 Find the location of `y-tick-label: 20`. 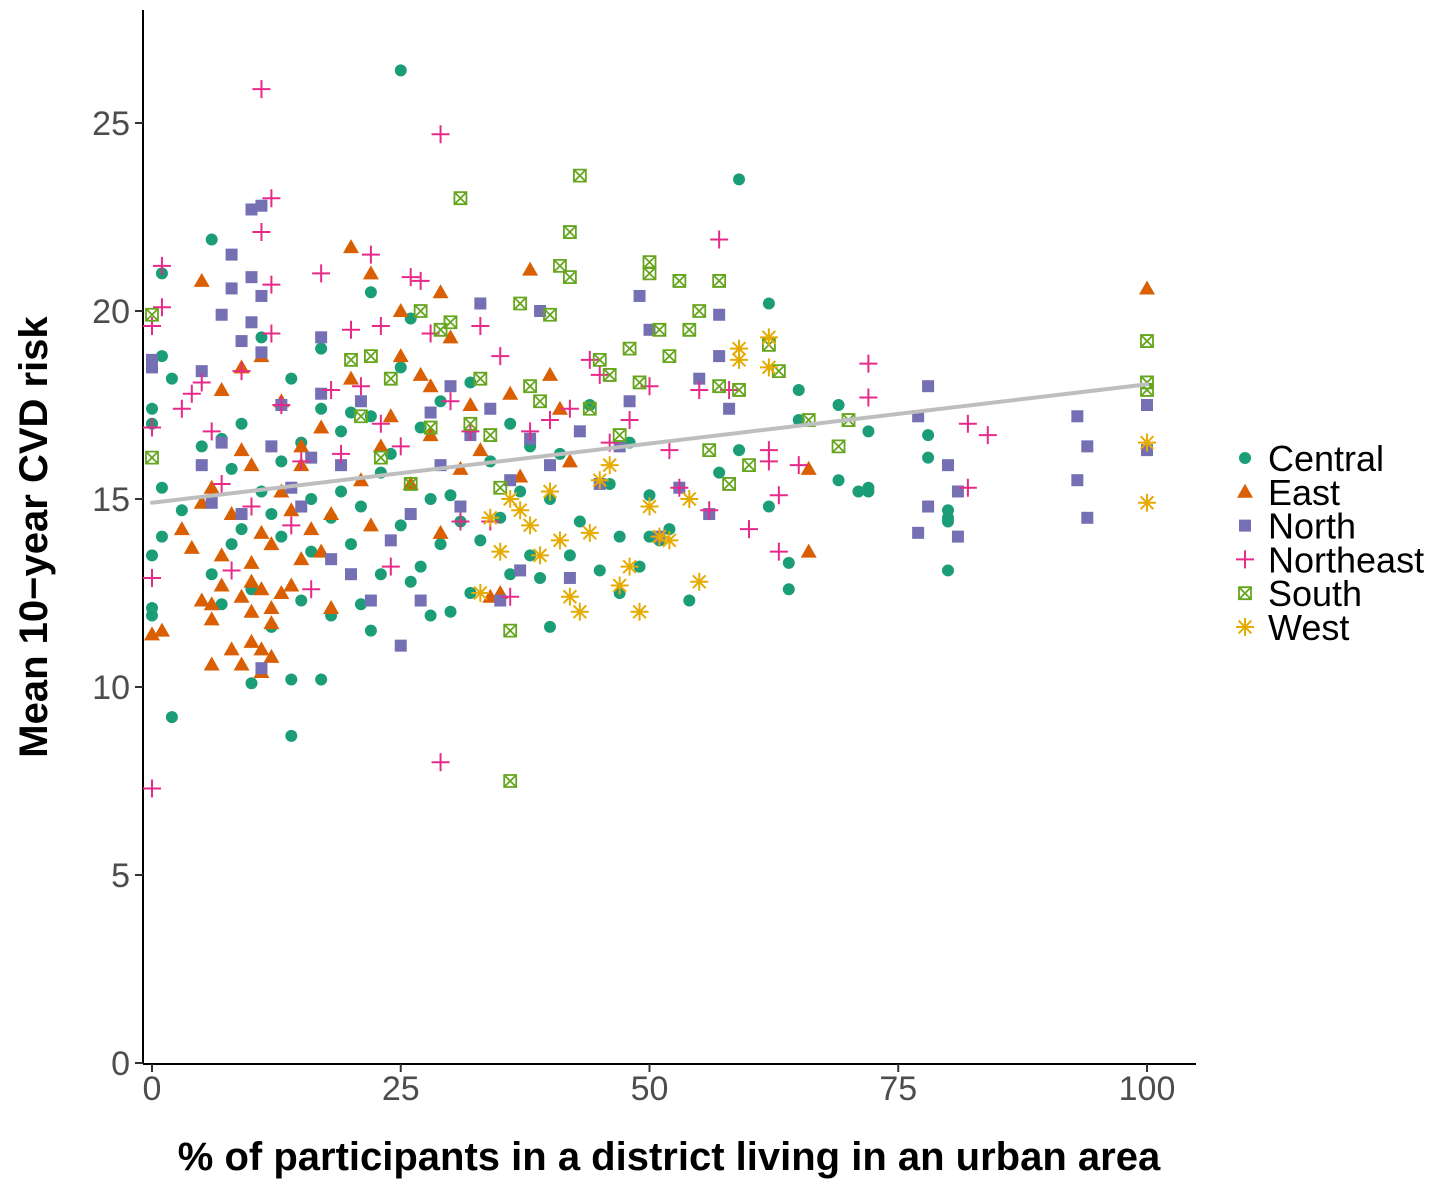

y-tick-label: 20 is located at coordinates (111, 312).